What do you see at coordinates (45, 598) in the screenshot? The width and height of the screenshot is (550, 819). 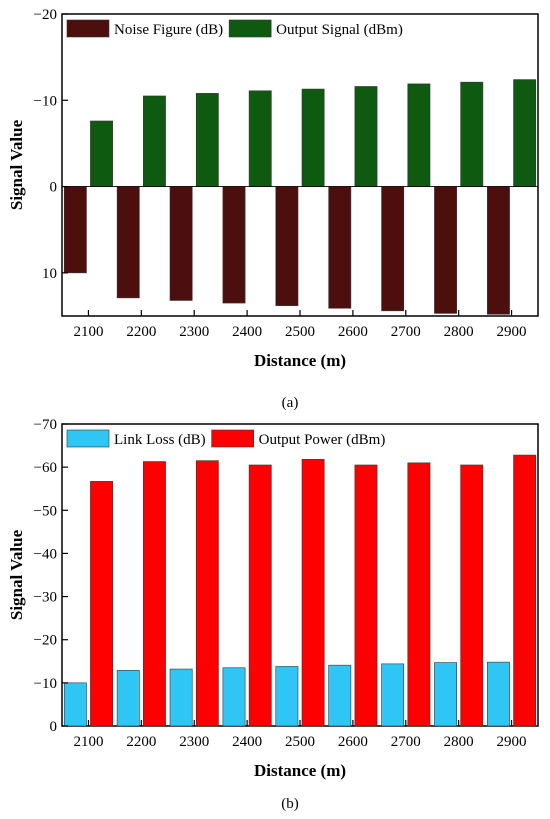 I see `y-tick-label: −30` at bounding box center [45, 598].